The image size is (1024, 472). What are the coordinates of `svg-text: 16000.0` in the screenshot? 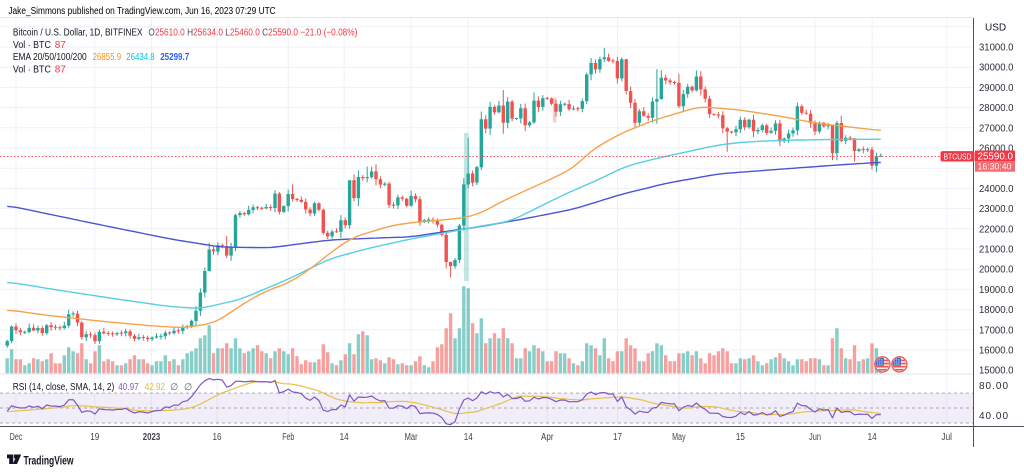 It's located at (996, 351).